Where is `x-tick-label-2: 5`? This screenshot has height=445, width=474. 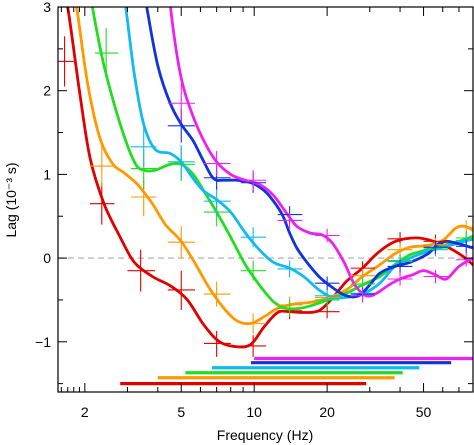
x-tick-label-2: 5 is located at coordinates (181, 412).